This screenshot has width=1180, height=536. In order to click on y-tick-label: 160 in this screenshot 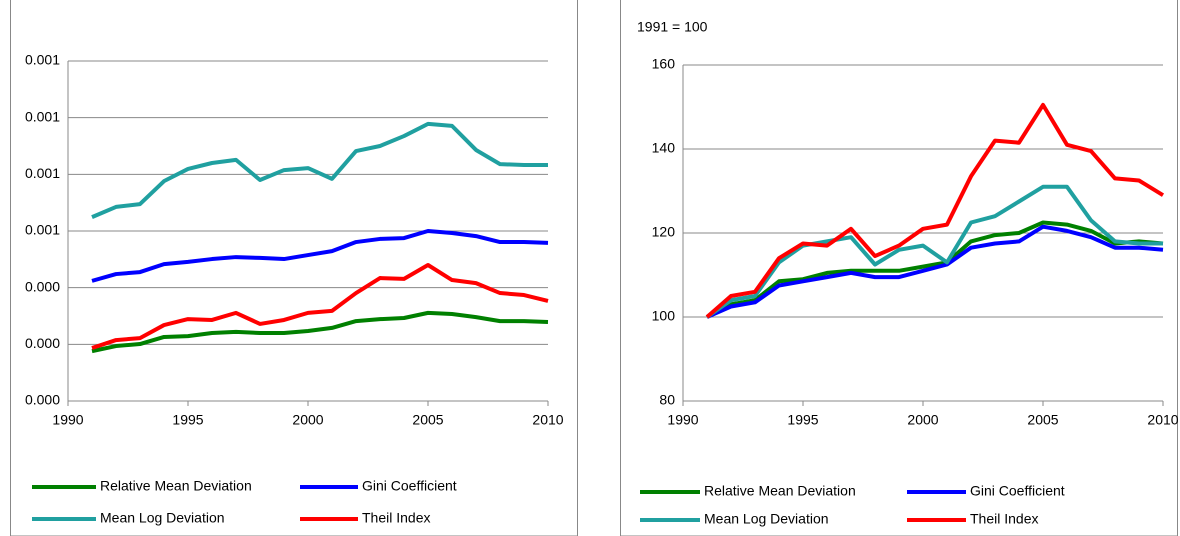, I will do `click(664, 64)`.